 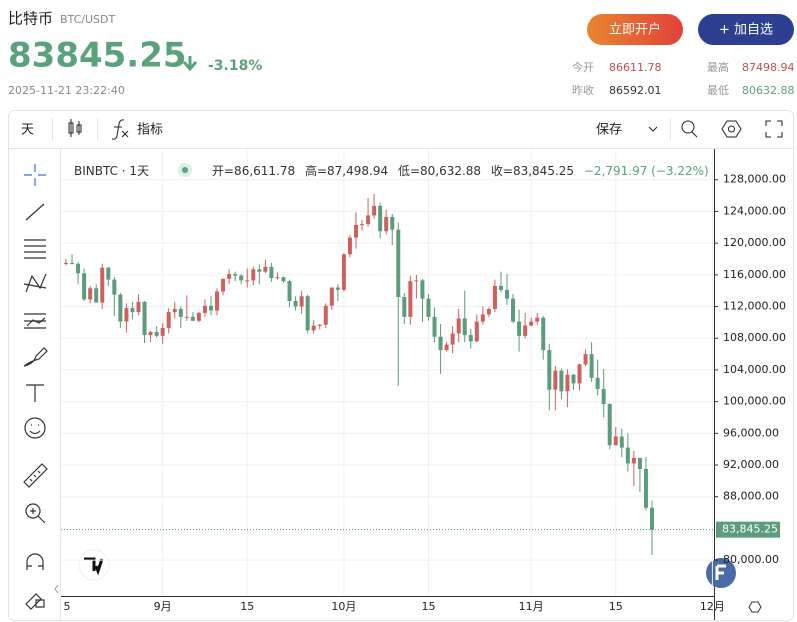 What do you see at coordinates (583, 67) in the screenshot?
I see `stat-label: 今开` at bounding box center [583, 67].